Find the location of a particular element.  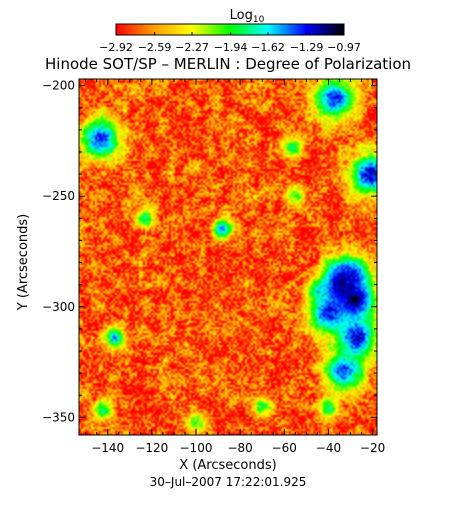

y-tick-label: −350 is located at coordinates (58, 417).